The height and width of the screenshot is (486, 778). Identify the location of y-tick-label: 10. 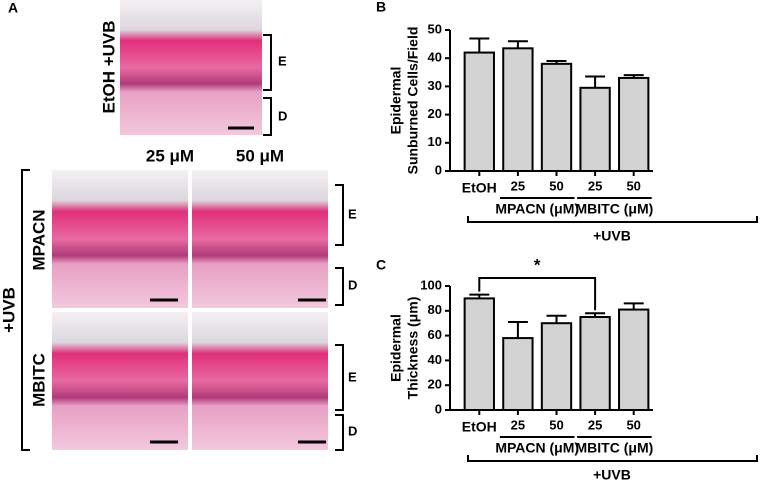
(435, 141).